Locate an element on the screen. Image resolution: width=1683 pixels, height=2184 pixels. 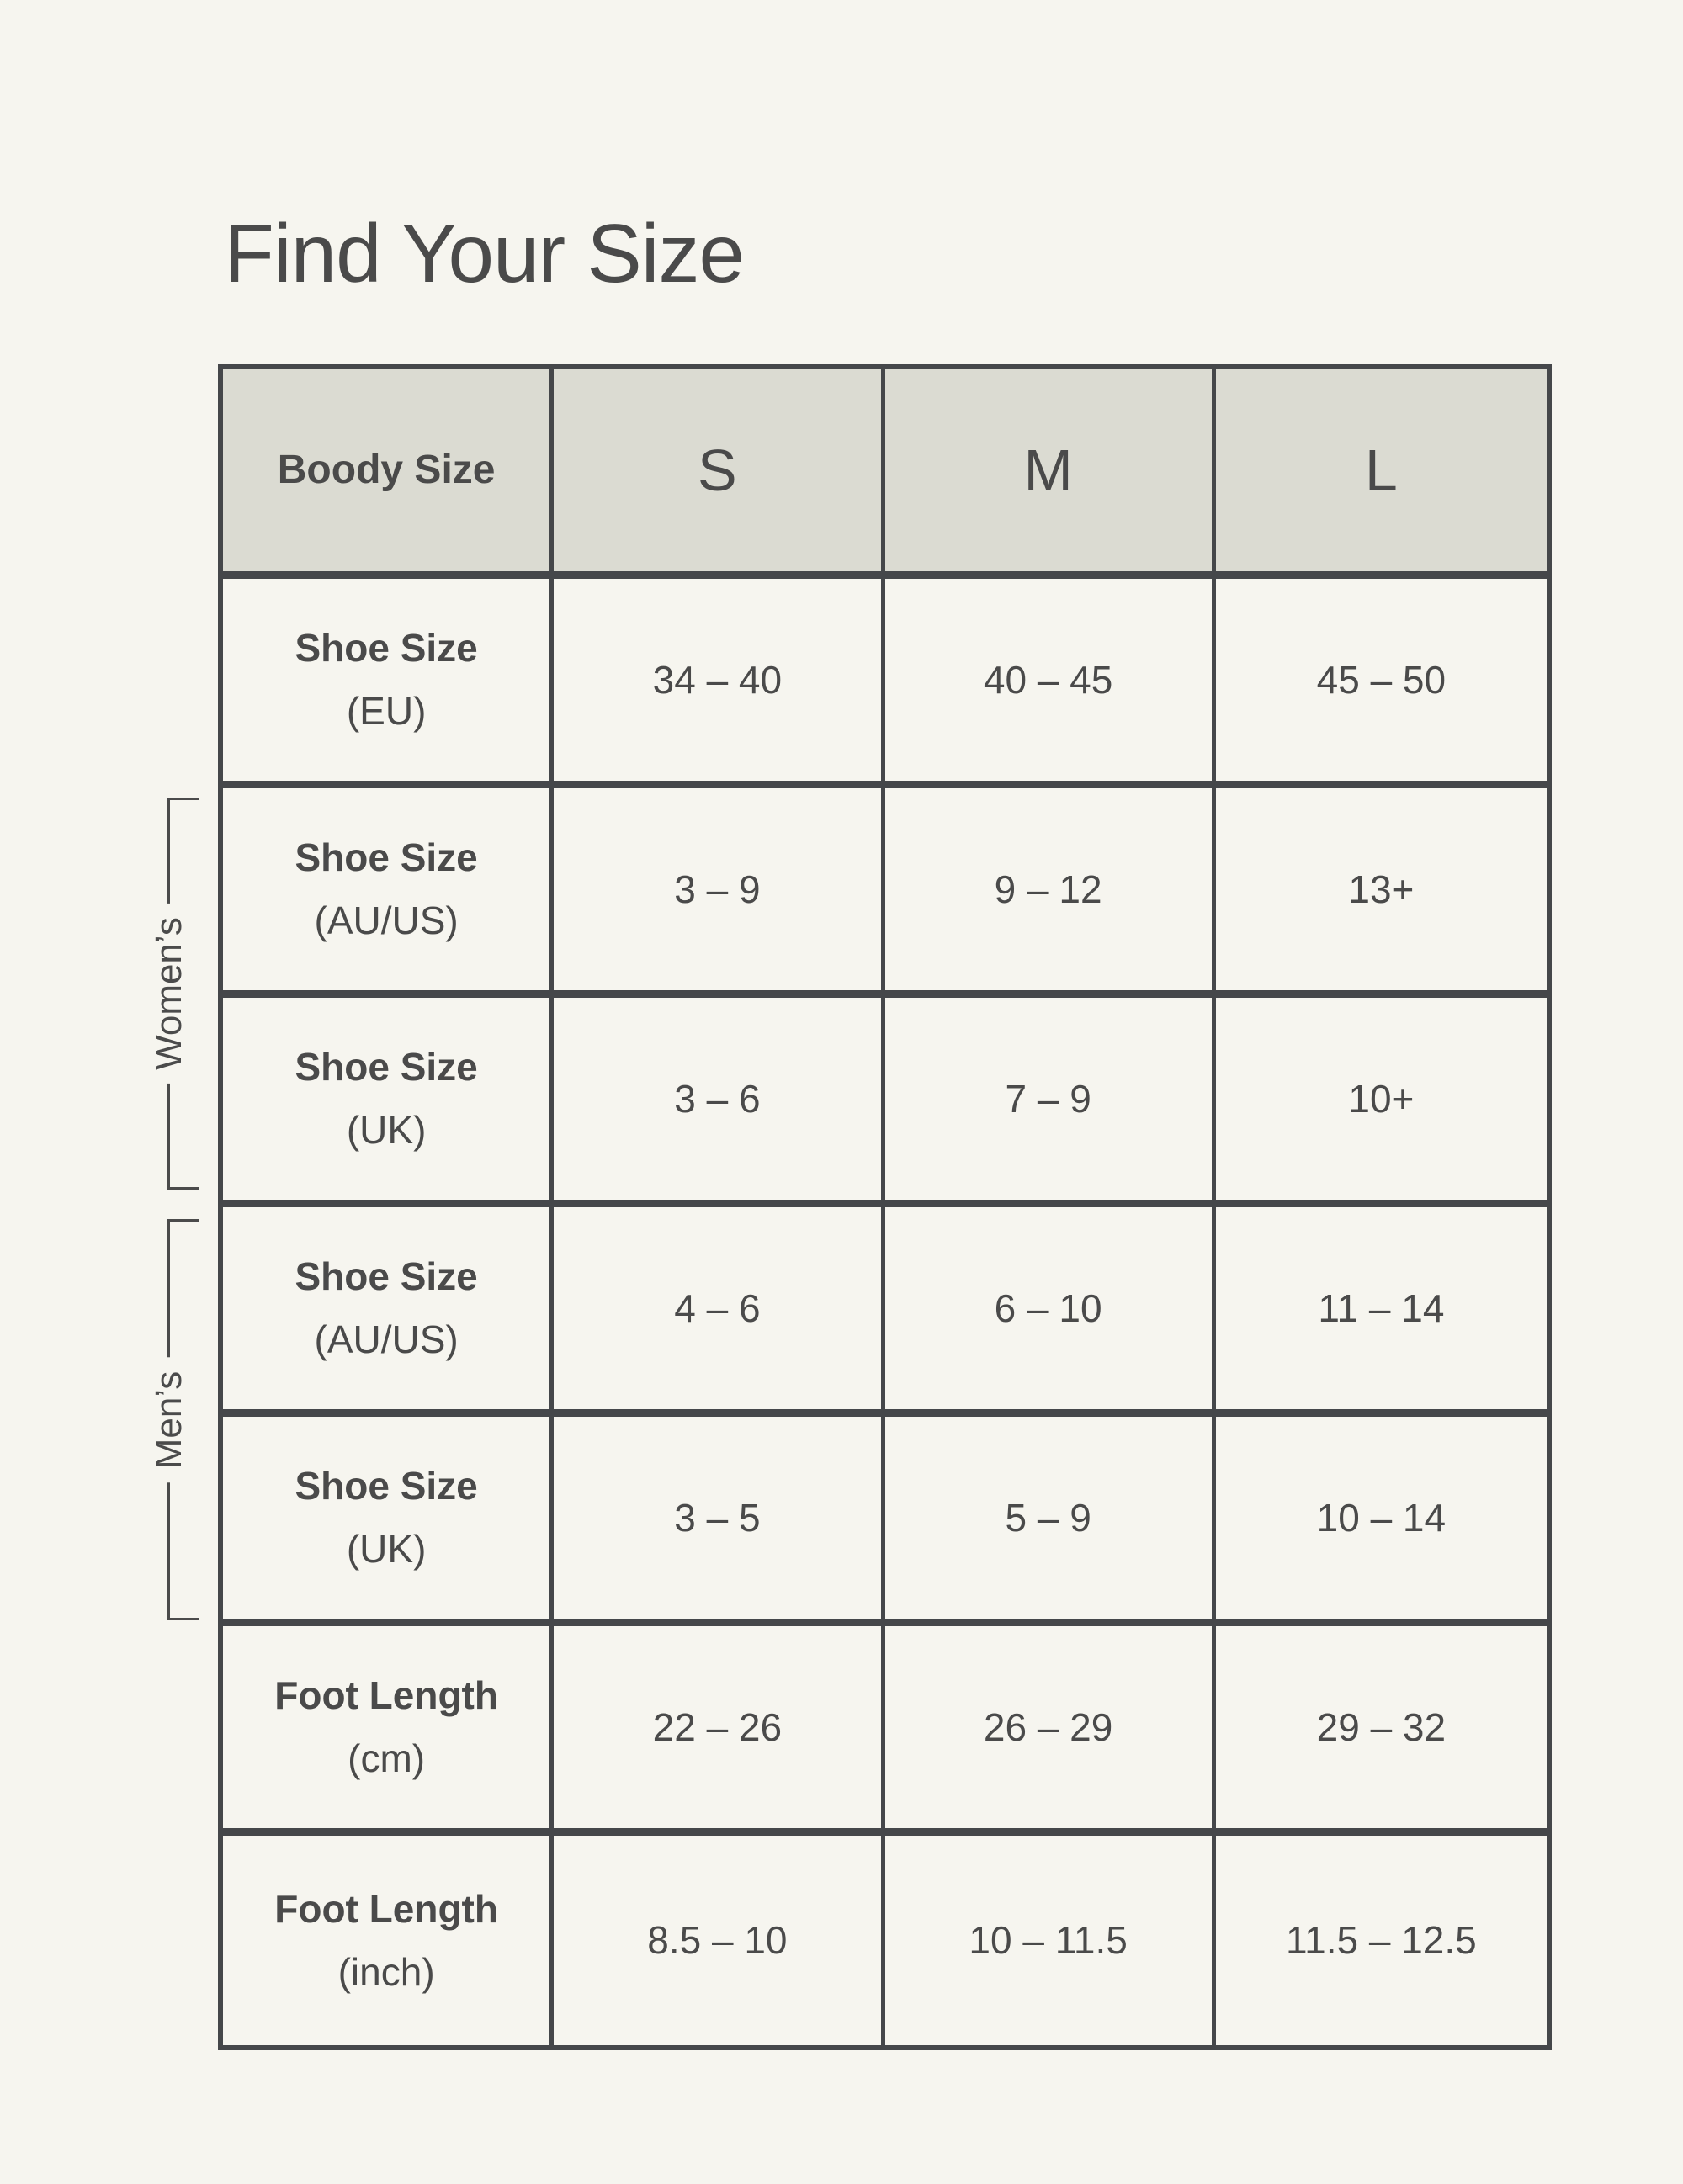
row-label-cell: Shoe Size (EU) is located at coordinates (389, 683).